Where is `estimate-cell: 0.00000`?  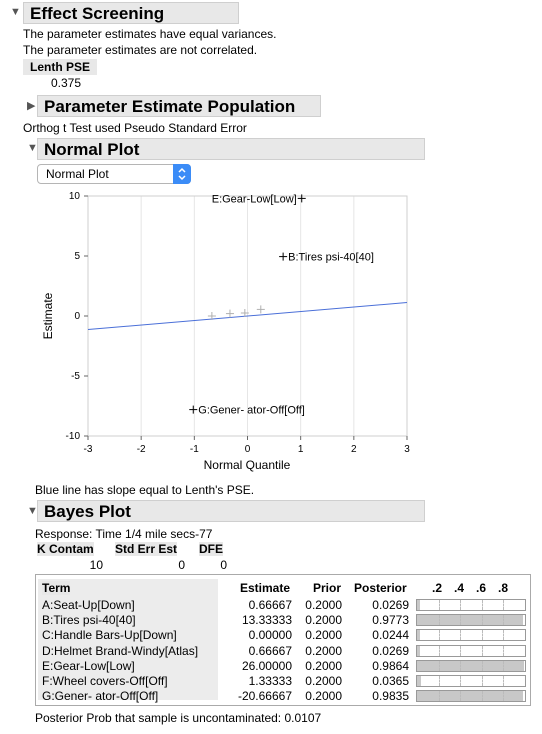
estimate-cell: 0.00000 is located at coordinates (270, 635).